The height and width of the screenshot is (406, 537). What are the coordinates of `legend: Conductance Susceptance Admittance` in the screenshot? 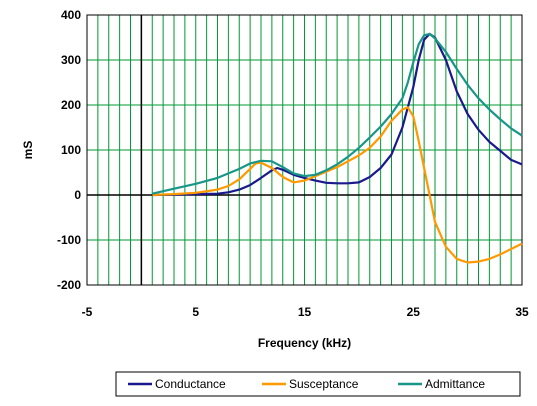 It's located at (318, 384).